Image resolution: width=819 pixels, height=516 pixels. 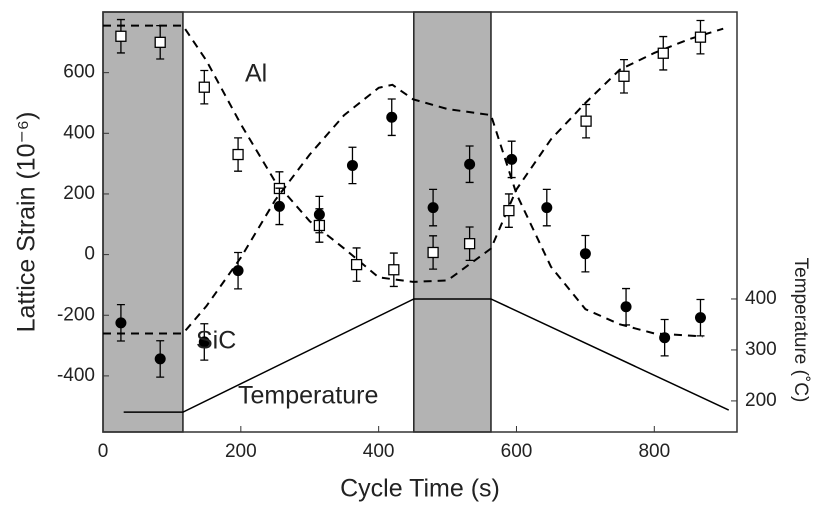 I want to click on series-label: Temperature, so click(x=308, y=396).